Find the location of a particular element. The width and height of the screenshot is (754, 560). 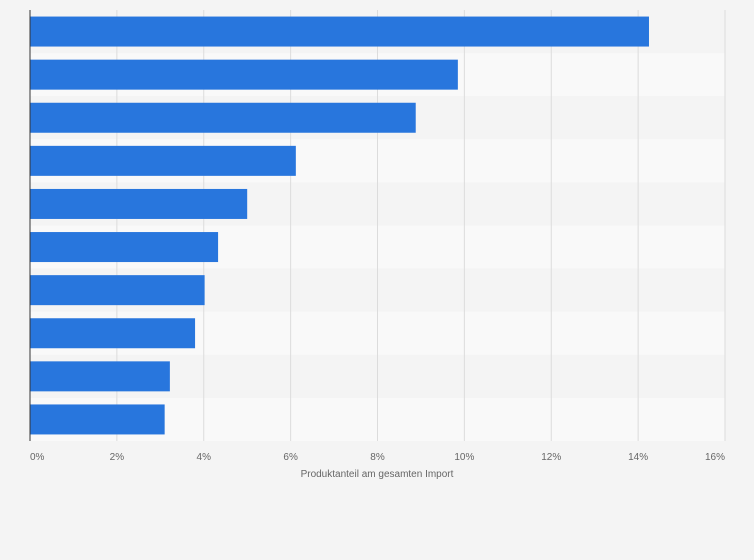

x-axis-title: Produktanteil am gesamten Import is located at coordinates (377, 474).